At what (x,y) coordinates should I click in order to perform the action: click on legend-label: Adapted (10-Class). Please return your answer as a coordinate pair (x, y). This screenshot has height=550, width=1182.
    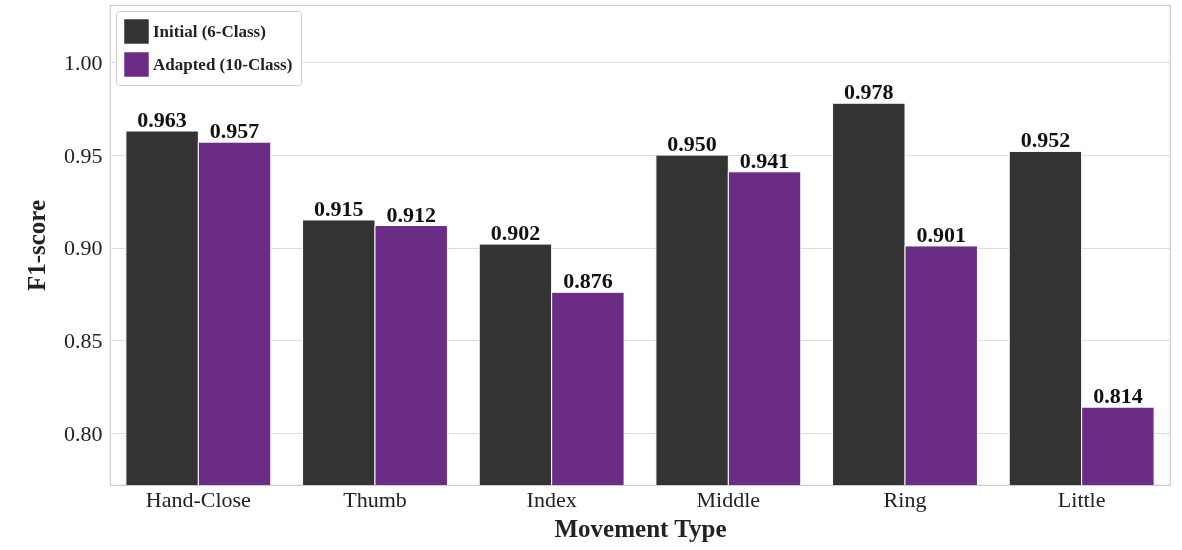
    Looking at the image, I should click on (223, 64).